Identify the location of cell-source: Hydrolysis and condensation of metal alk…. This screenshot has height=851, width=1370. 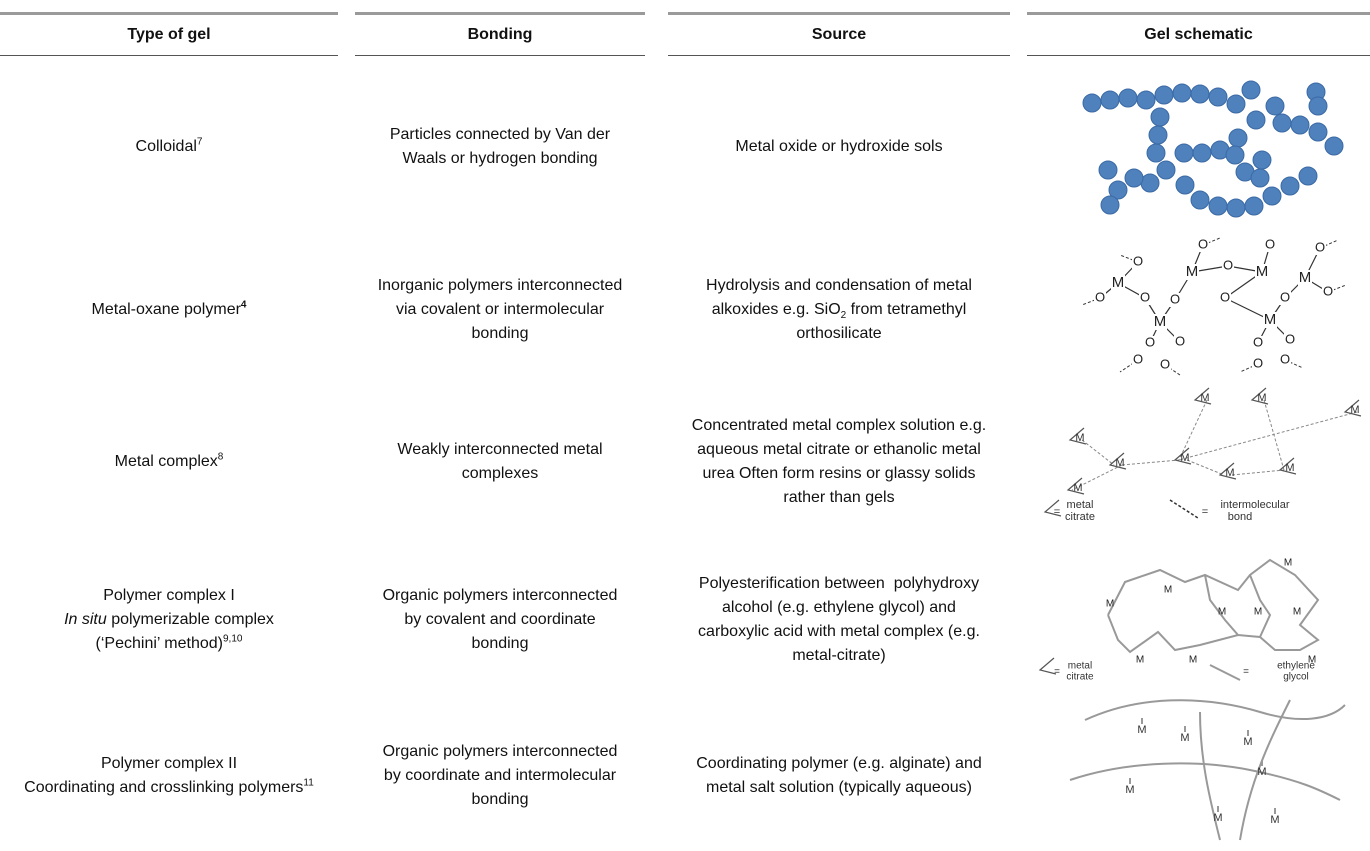
(839, 310).